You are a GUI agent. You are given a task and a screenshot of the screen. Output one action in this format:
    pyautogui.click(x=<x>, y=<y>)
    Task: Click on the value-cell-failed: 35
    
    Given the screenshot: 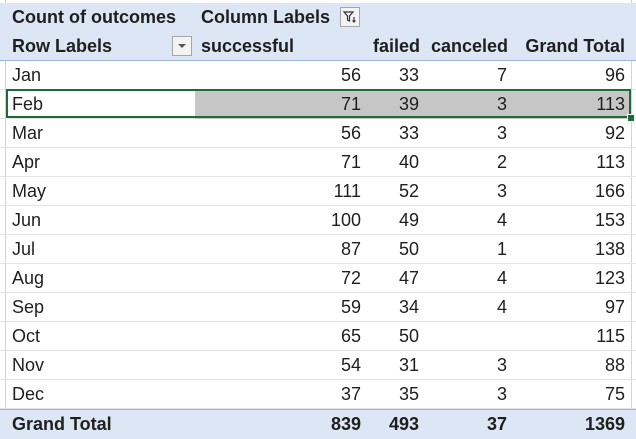 What is the action you would take?
    pyautogui.click(x=408, y=394)
    